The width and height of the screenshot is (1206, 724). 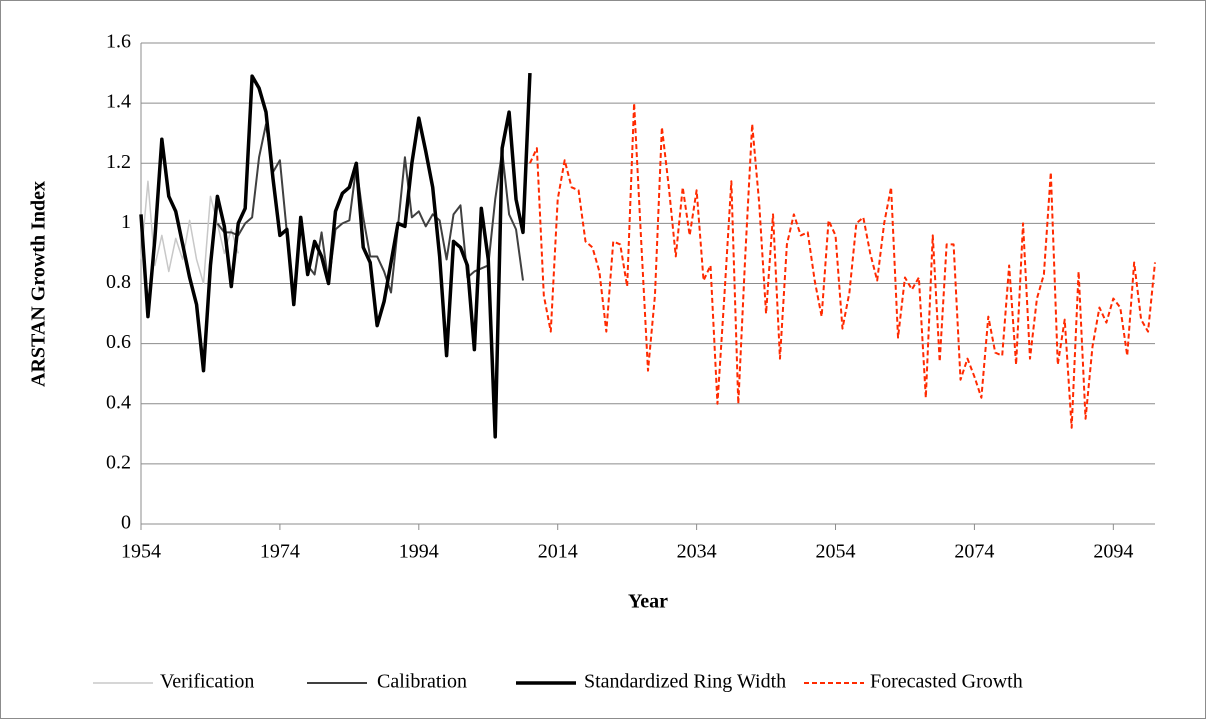 What do you see at coordinates (39, 284) in the screenshot?
I see `y-axis-title: ARSTAN Growth Index` at bounding box center [39, 284].